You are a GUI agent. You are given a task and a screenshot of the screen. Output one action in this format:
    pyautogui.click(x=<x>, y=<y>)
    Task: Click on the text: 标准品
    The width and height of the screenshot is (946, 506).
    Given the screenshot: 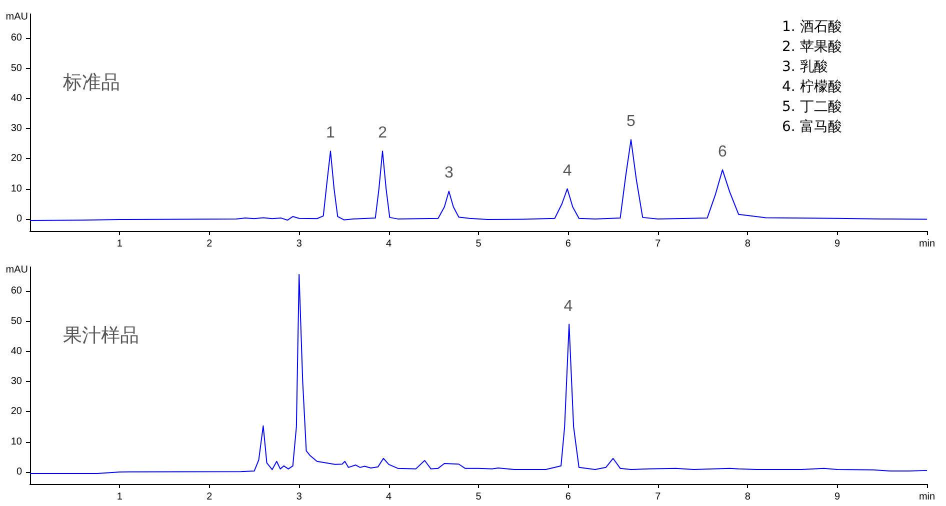 What is the action you would take?
    pyautogui.click(x=91, y=83)
    